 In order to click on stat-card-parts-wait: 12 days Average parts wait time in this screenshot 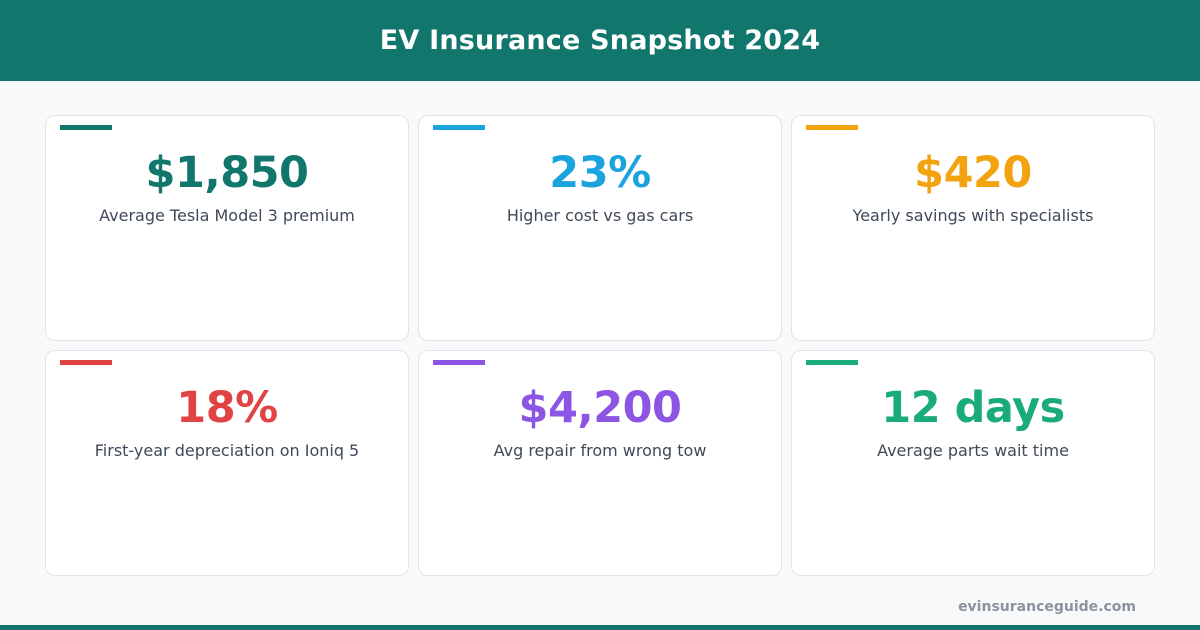, I will do `click(973, 463)`.